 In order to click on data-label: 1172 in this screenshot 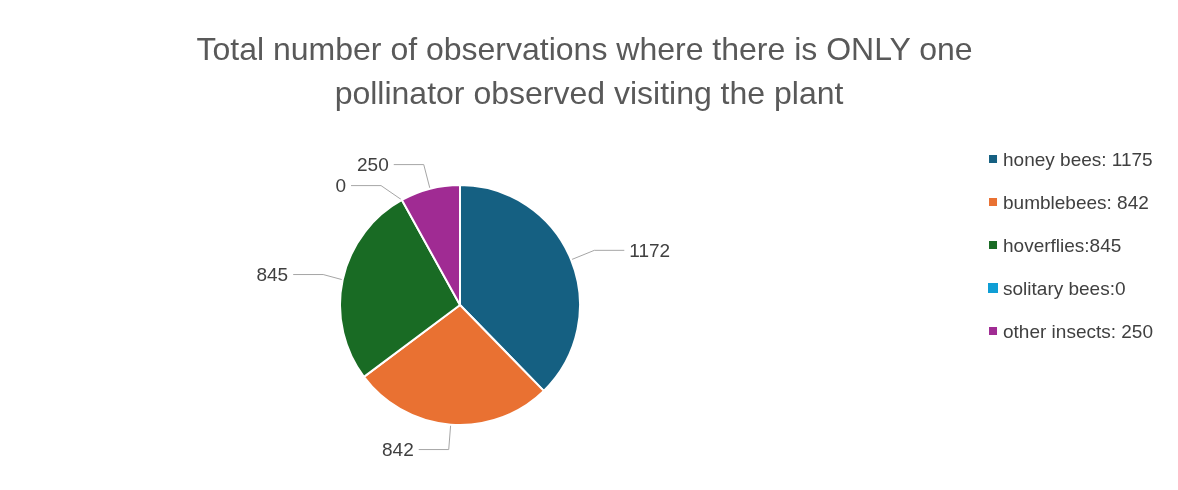, I will do `click(650, 250)`.